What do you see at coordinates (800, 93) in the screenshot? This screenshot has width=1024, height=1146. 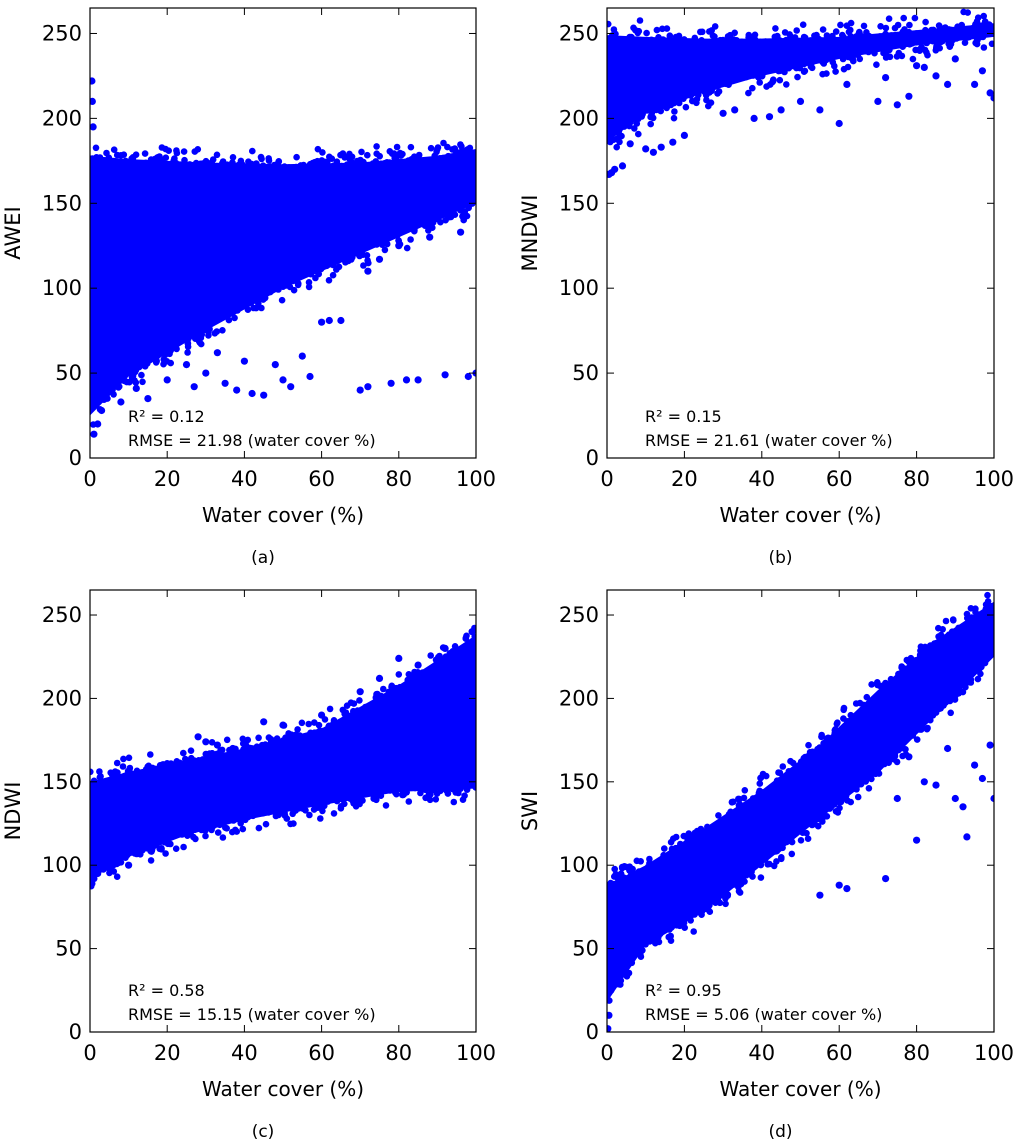 I see `scatter-points` at bounding box center [800, 93].